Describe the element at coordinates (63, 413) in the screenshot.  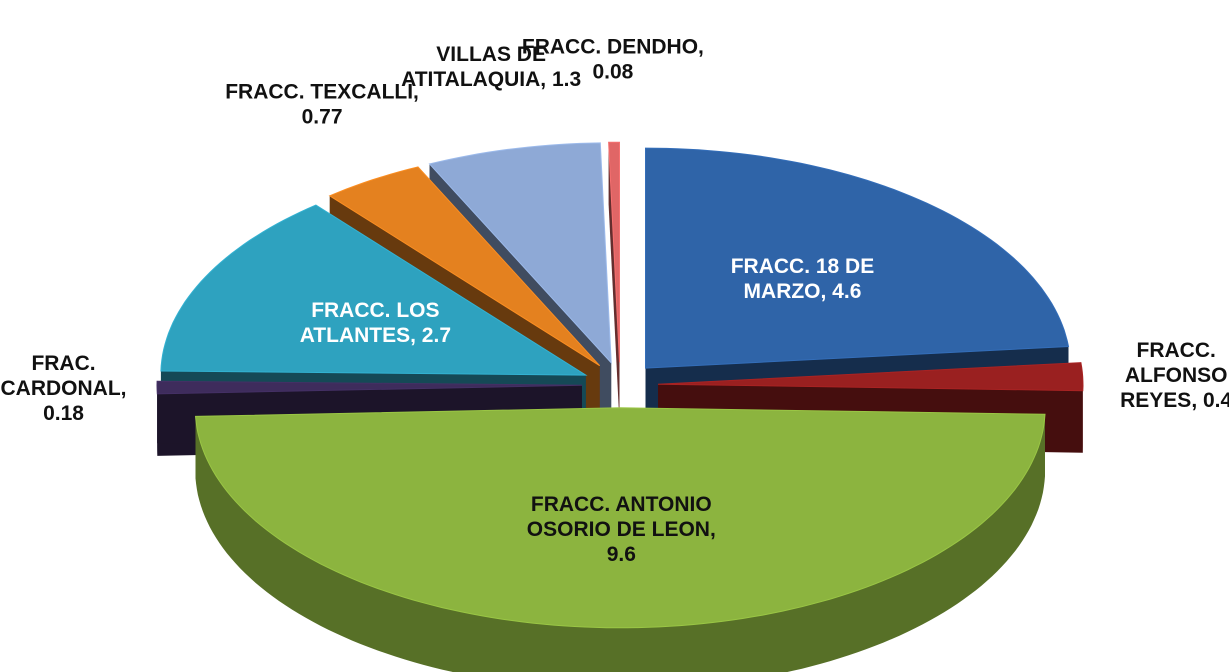
I see `data-label-line: 0.18` at that location.